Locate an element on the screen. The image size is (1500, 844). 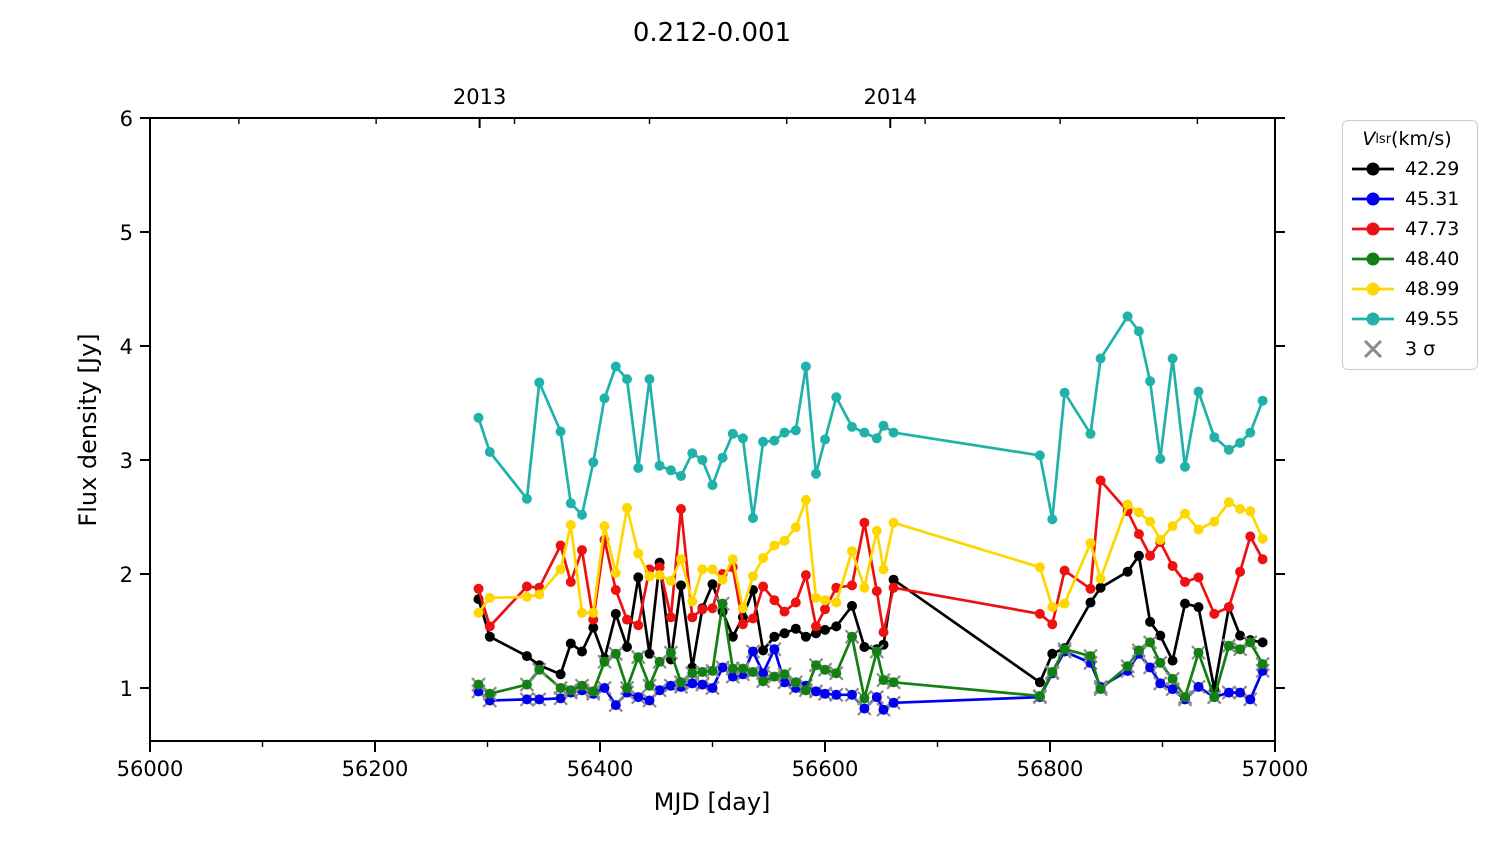
legend-marker-49.55 is located at coordinates (1373, 319).